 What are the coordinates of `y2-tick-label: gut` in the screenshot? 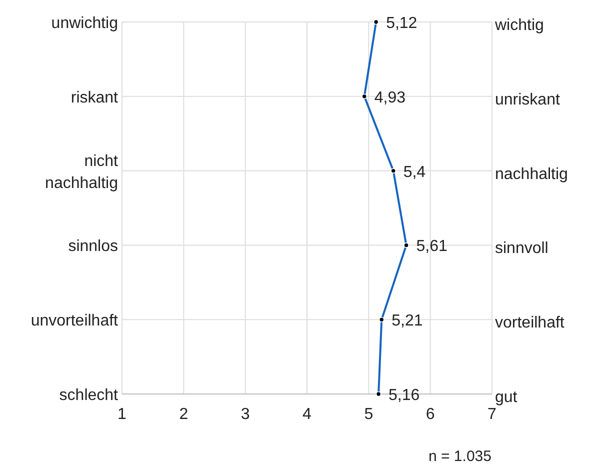 It's located at (506, 397).